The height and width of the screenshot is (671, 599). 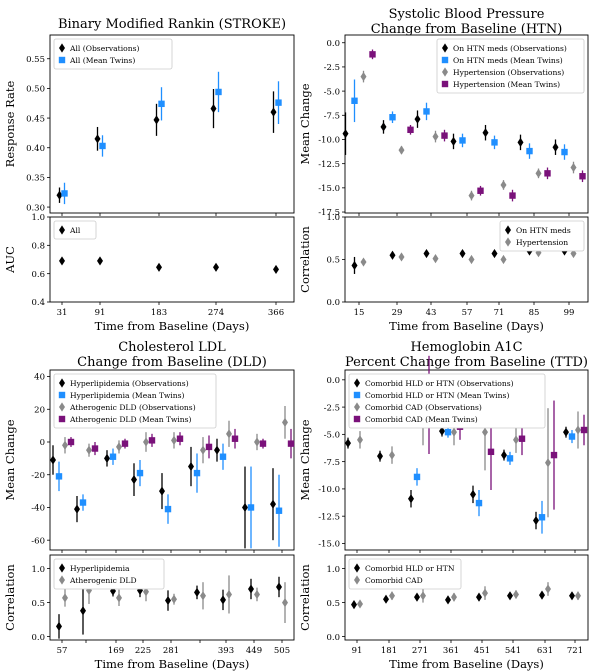 I want to click on y-tick-label: 0.8, so click(x=38, y=247).